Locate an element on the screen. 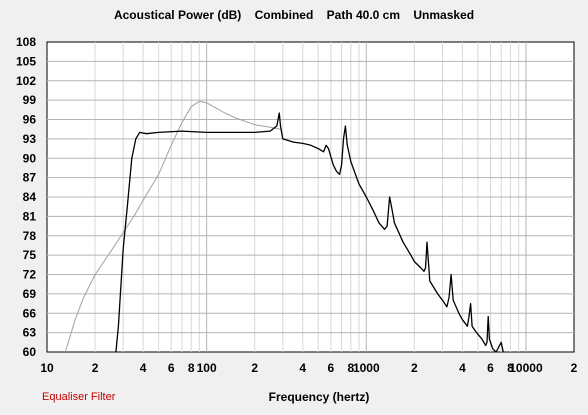 The height and width of the screenshot is (415, 588). x-tick-label: 10 is located at coordinates (47, 368).